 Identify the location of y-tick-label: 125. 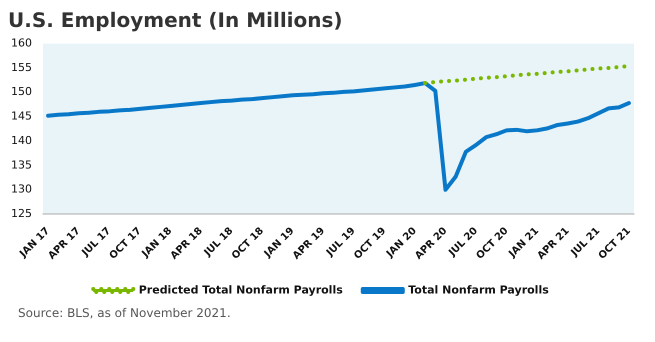
(21, 213).